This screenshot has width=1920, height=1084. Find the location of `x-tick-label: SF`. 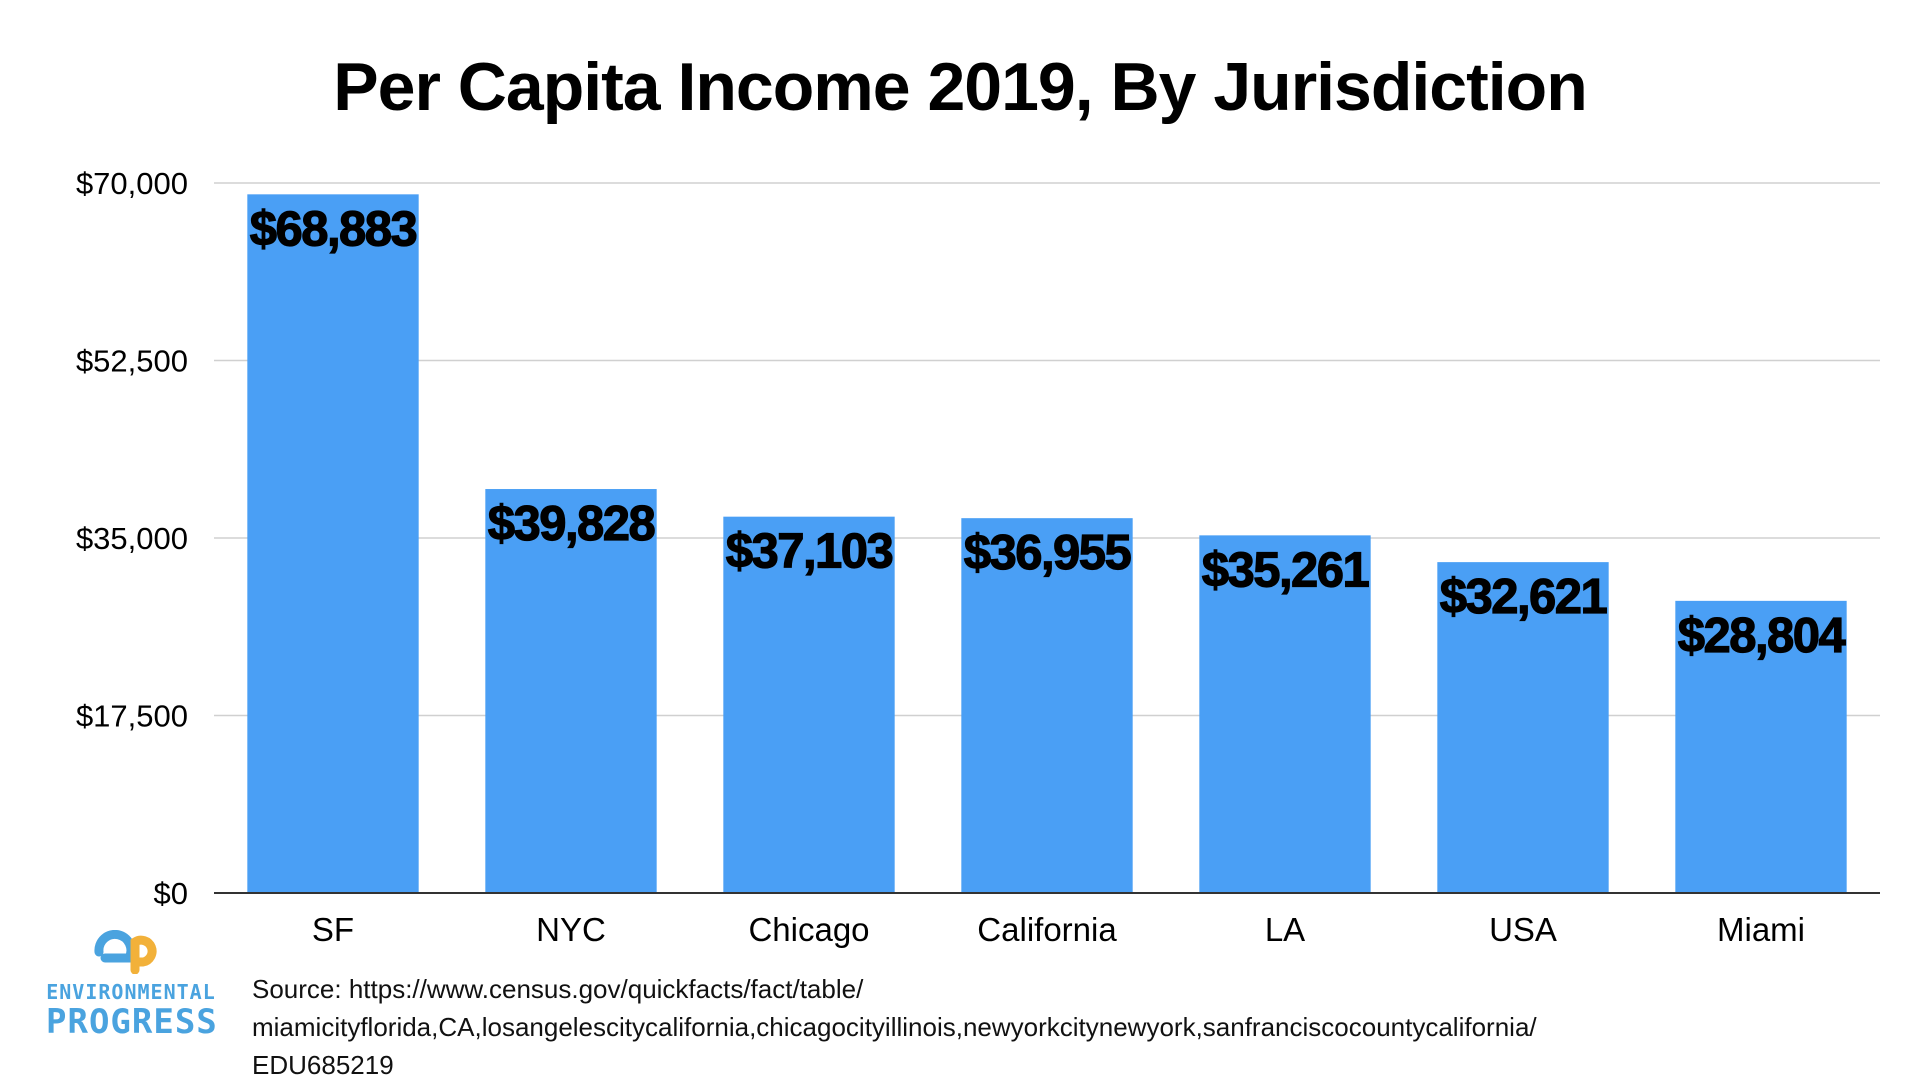

x-tick-label: SF is located at coordinates (333, 929).